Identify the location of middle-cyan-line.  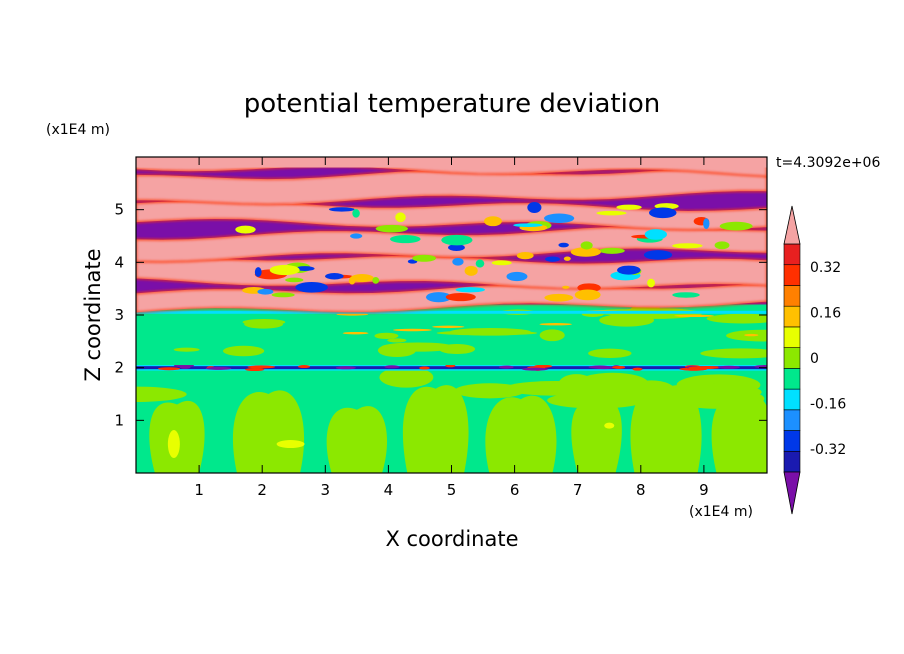
(451, 312).